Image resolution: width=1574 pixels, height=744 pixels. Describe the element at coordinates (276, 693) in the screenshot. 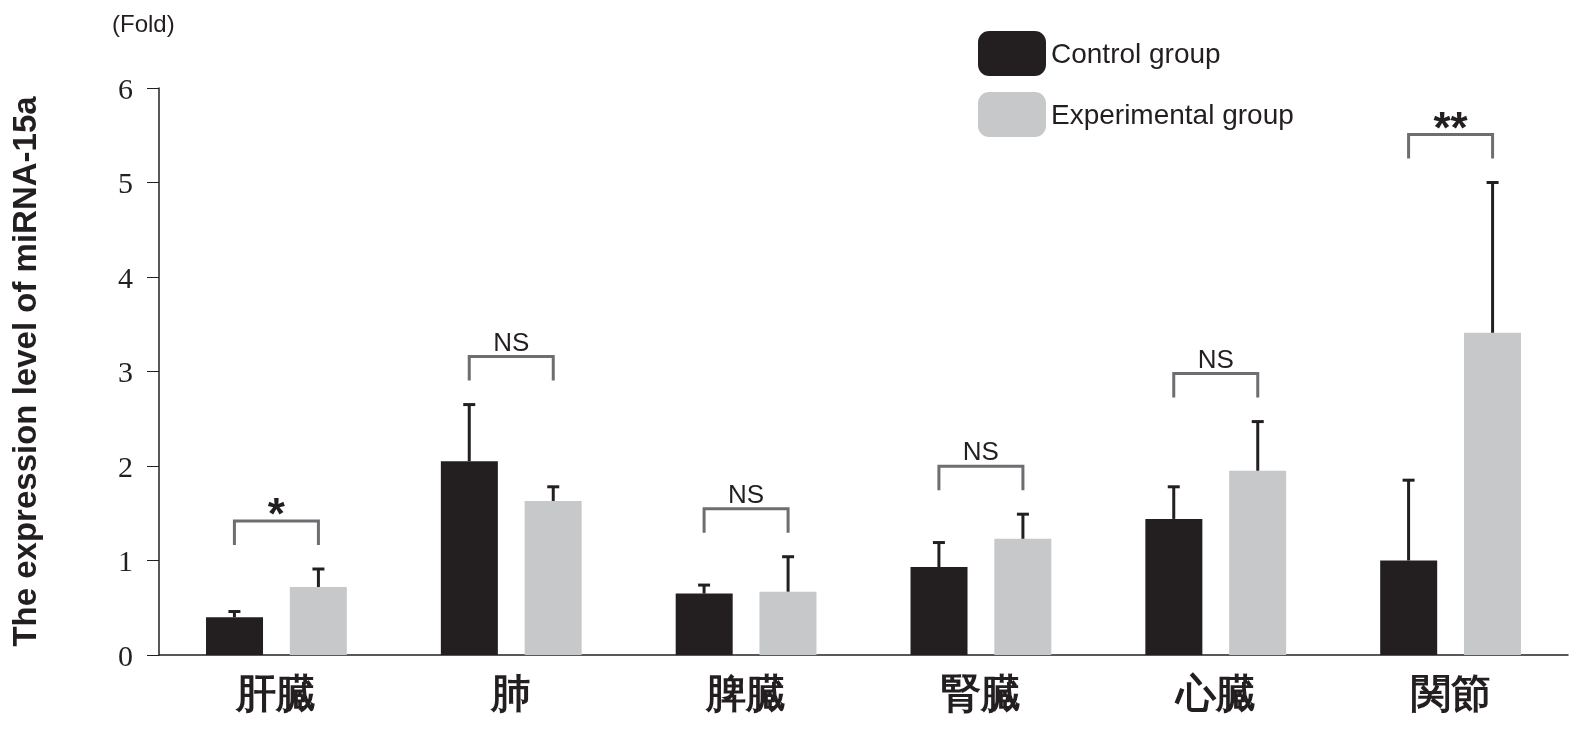

I see `x-tick-label: 肝臓` at that location.